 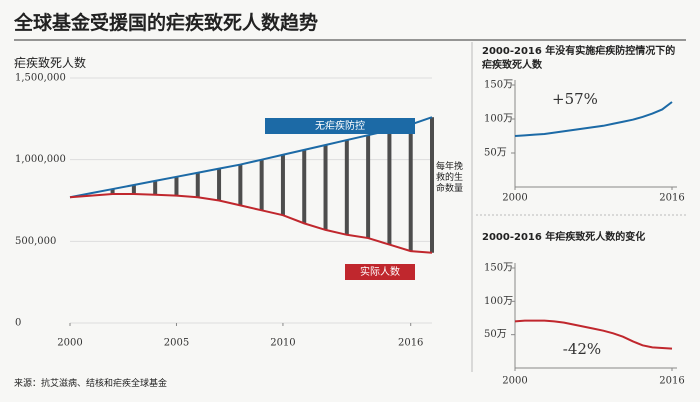 What do you see at coordinates (282, 343) in the screenshot?
I see `x-tick-label: 2010` at bounding box center [282, 343].